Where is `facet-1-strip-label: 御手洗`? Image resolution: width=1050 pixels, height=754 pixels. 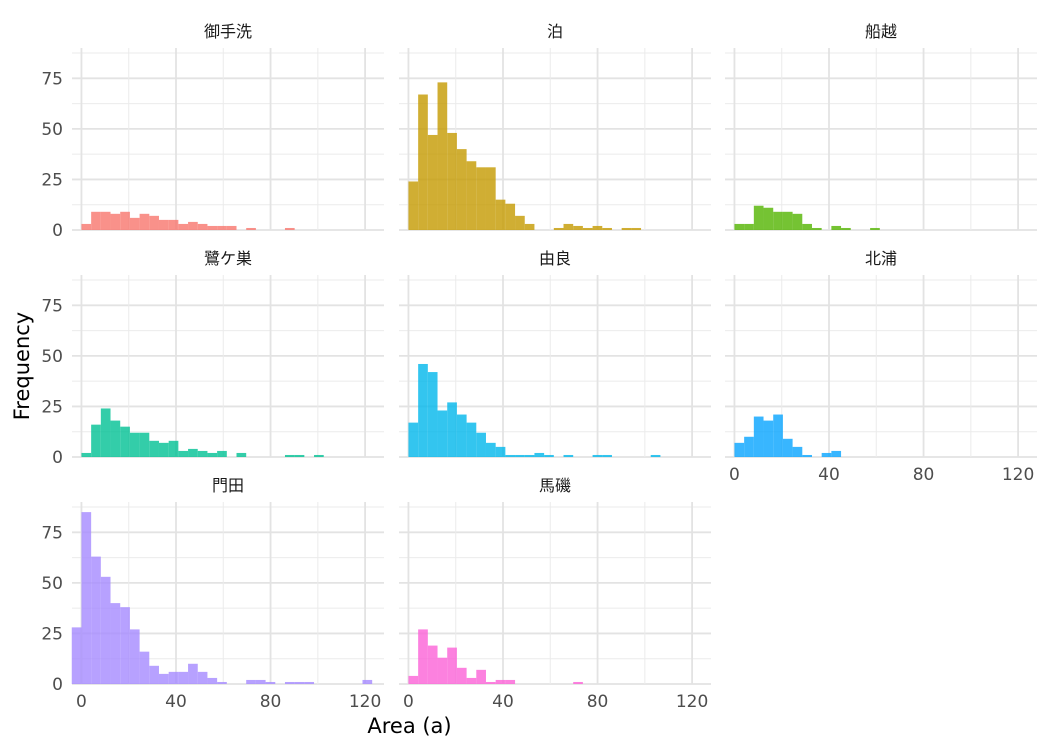
facet-1-strip-label: 御手洗 is located at coordinates (228, 31).